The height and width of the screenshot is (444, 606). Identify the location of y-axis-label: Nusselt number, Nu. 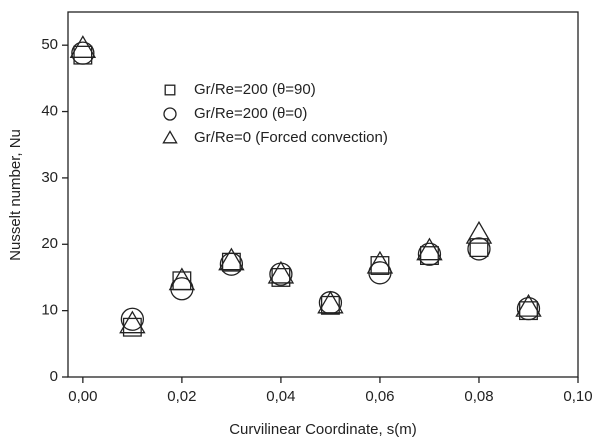
(15, 195).